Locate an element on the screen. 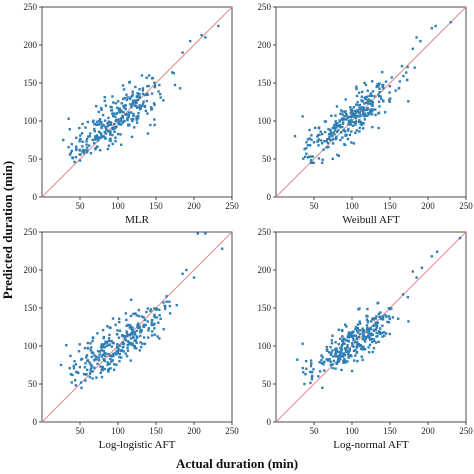 The height and width of the screenshot is (474, 474). x-tick-label: 200 is located at coordinates (428, 206).